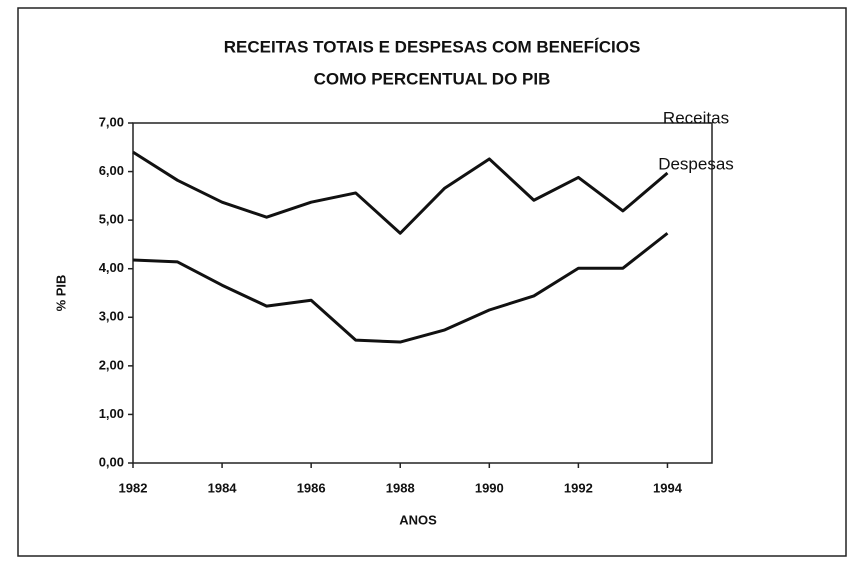  I want to click on y-tick-label: 5,00, so click(111, 219).